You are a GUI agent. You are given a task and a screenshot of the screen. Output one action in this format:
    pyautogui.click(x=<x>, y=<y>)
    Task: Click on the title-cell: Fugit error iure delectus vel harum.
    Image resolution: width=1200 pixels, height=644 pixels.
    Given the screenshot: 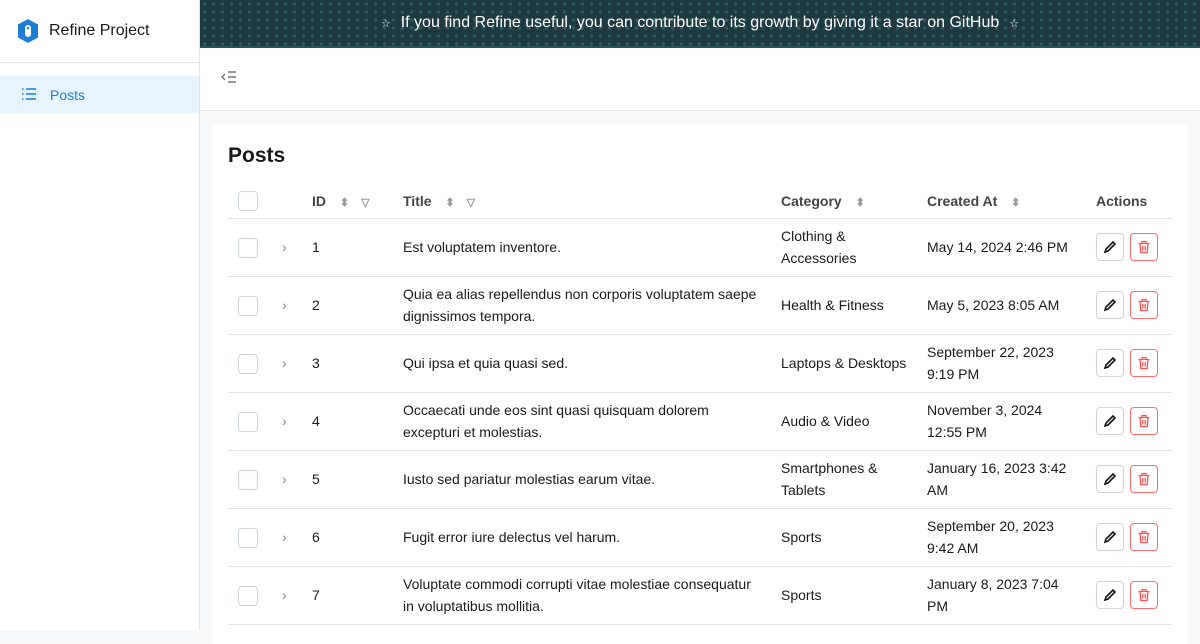 What is the action you would take?
    pyautogui.click(x=592, y=537)
    